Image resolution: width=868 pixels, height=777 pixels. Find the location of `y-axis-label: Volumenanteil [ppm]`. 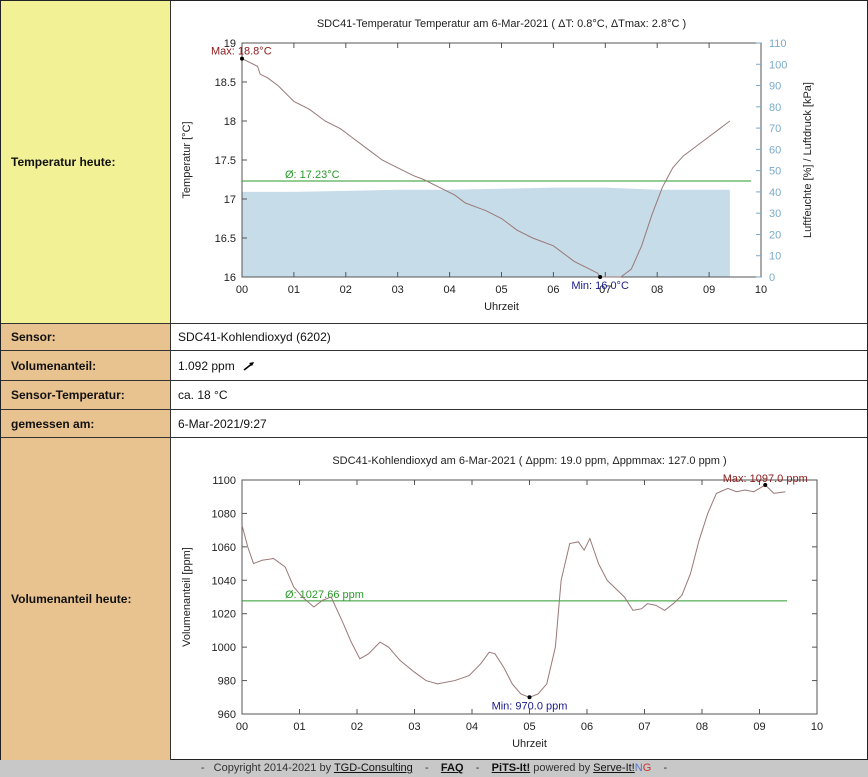

y-axis-label: Volumenanteil [ppm] is located at coordinates (187, 597).